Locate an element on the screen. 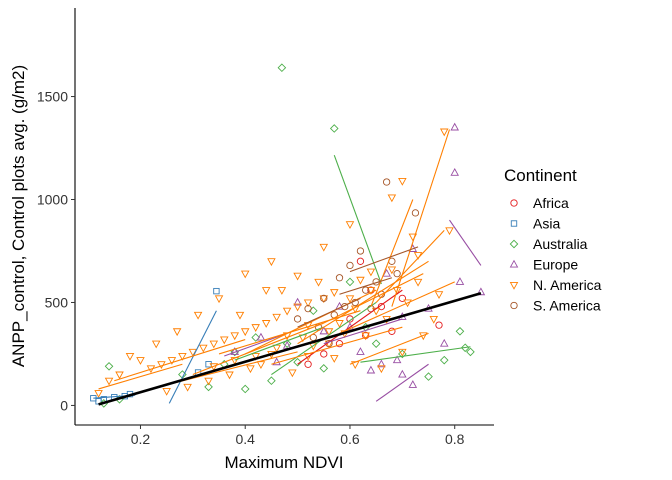 This screenshot has height=480, width=672. data-point-asia is located at coordinates (216, 291).